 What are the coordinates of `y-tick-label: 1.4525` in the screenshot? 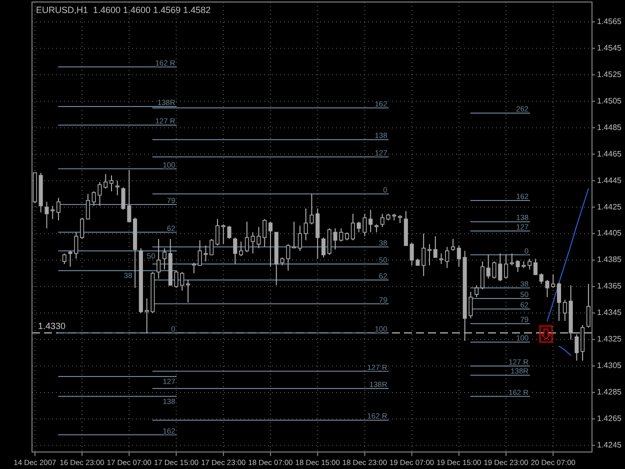 It's located at (609, 74).